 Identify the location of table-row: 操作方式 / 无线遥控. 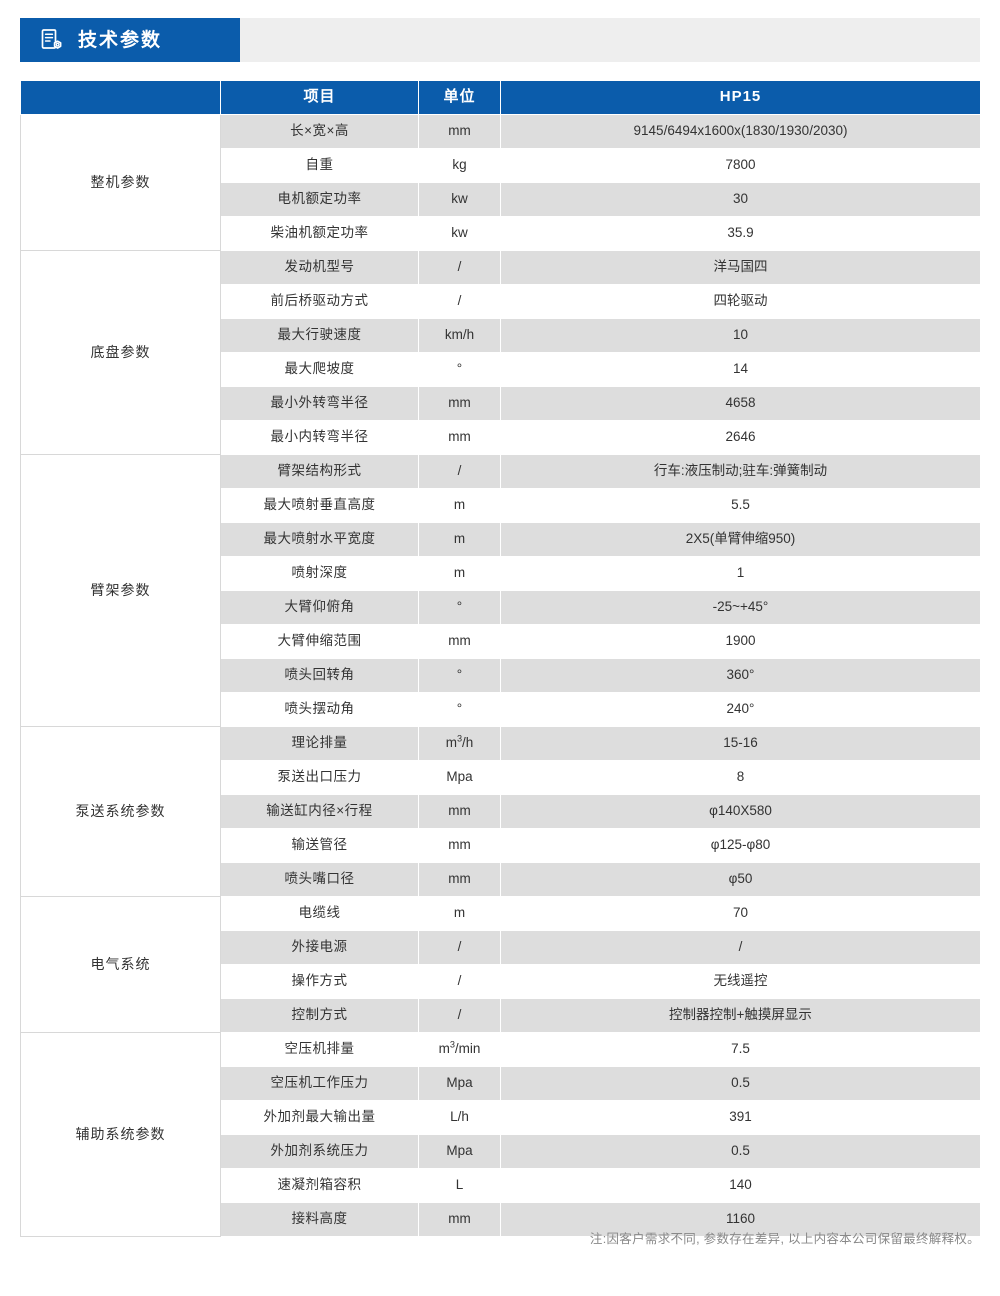
(501, 981).